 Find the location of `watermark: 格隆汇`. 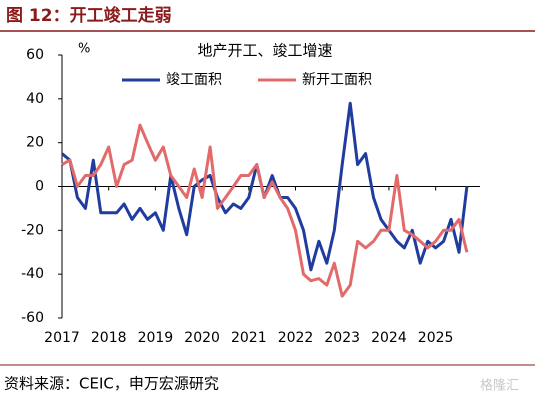

watermark: 格隆汇 is located at coordinates (499, 386).